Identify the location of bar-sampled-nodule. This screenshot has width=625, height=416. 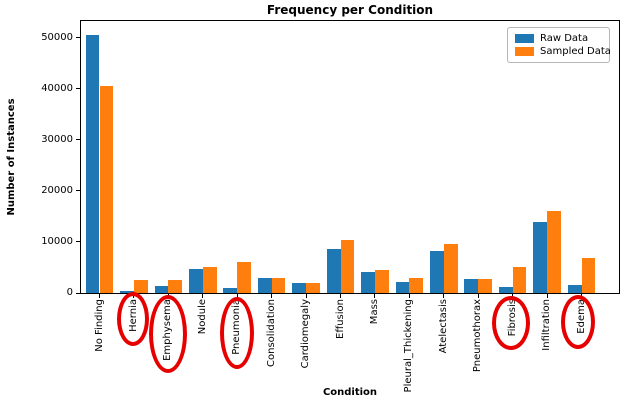
(209, 280).